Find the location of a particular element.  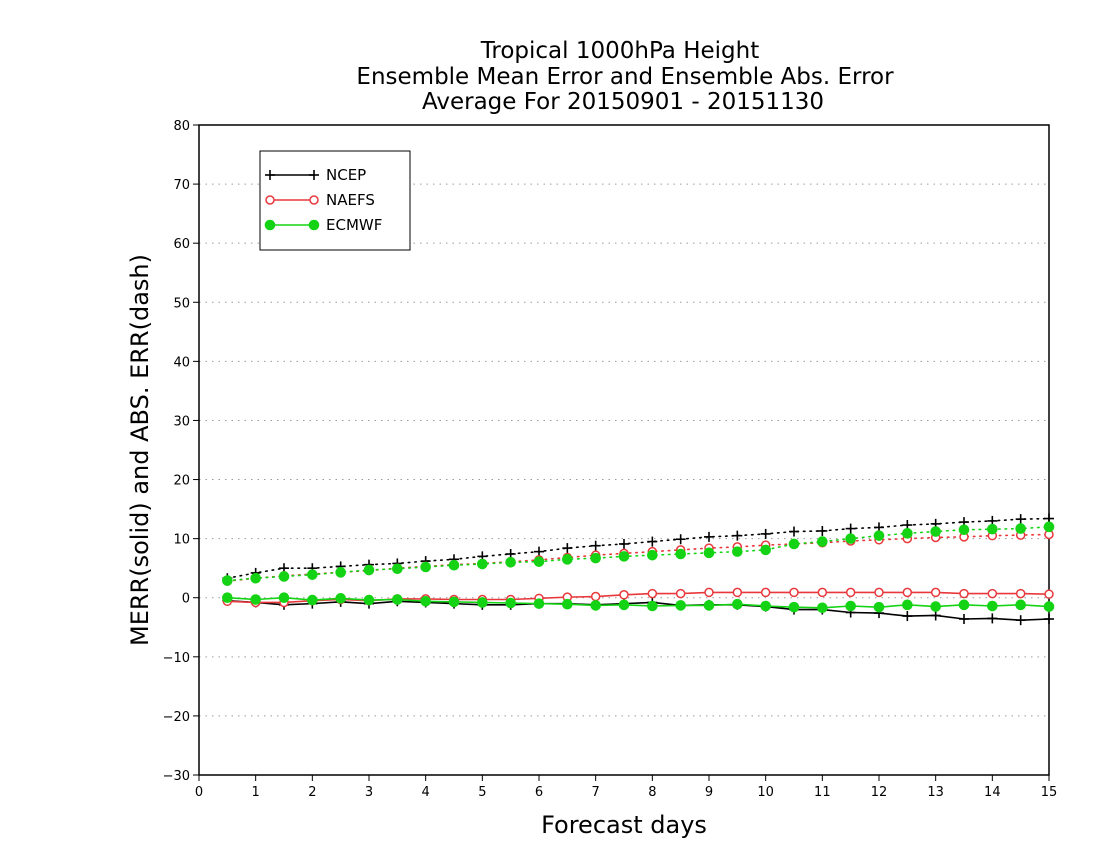

legend-item-ncep: NCEP is located at coordinates (315, 175).